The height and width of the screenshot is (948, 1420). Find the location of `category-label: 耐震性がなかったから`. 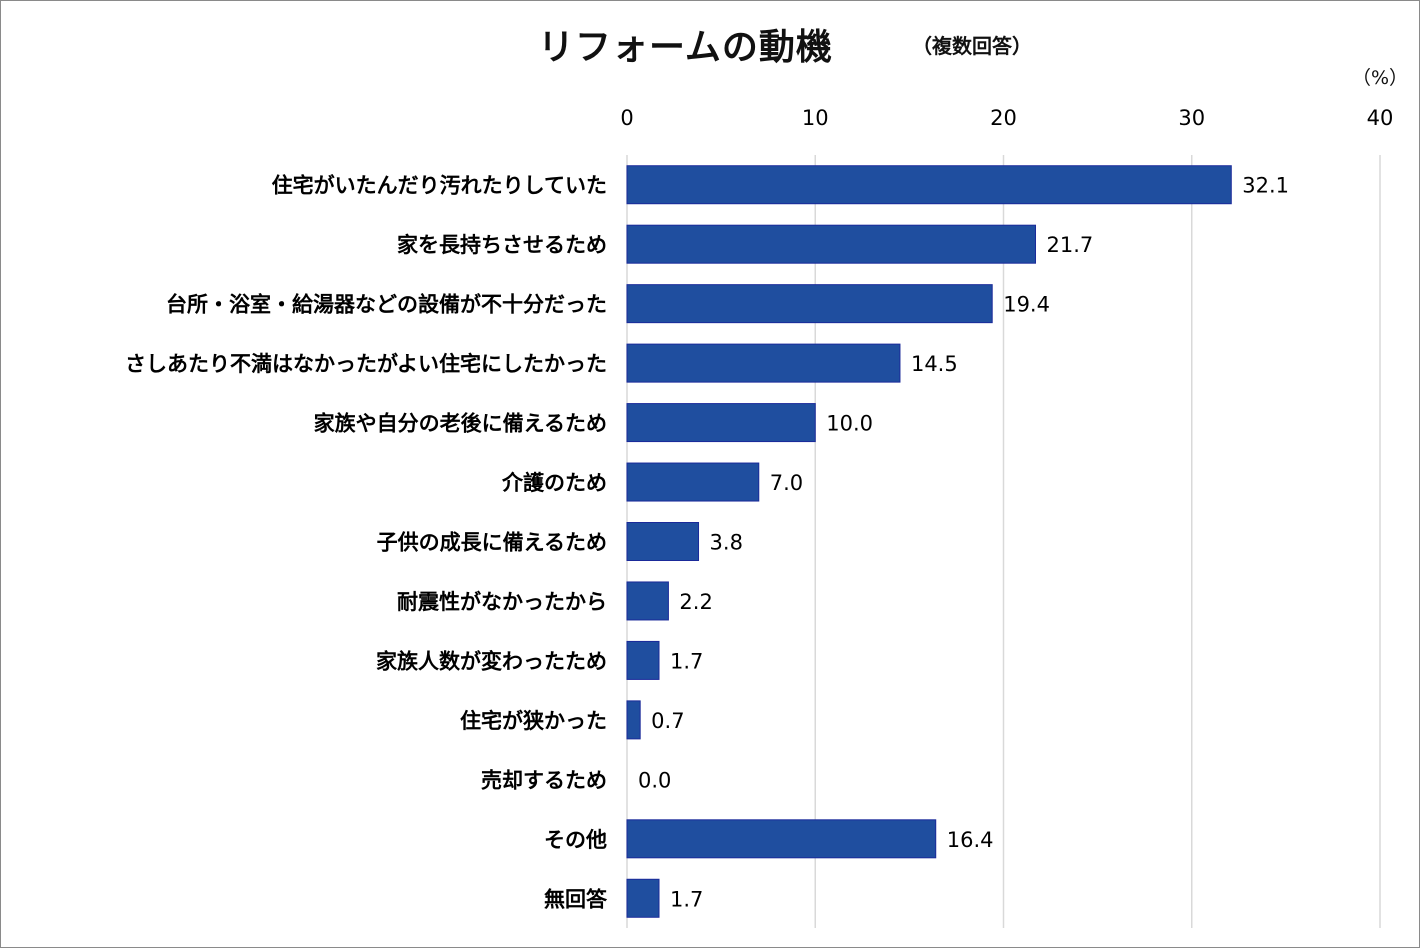

category-label: 耐震性がなかったから is located at coordinates (502, 602).